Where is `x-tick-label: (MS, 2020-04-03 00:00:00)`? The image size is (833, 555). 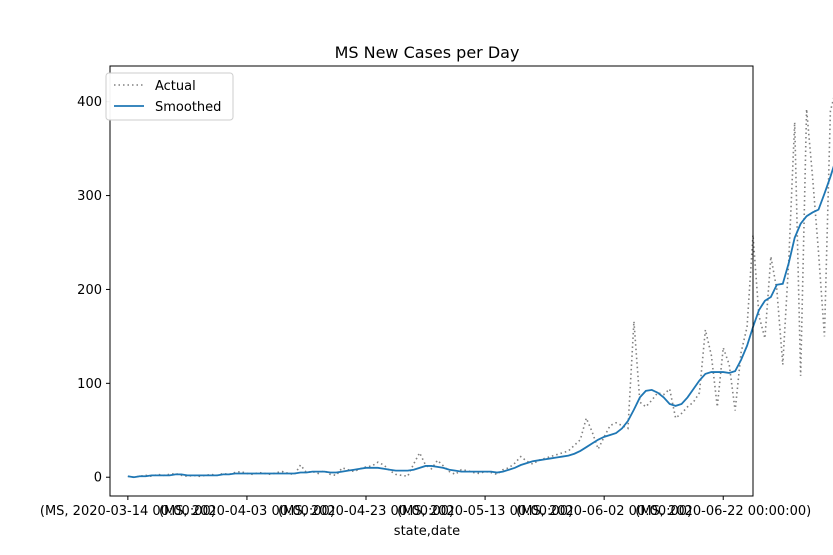
x-tick-label: (MS, 2020-04-03 00:00:00) is located at coordinates (247, 511).